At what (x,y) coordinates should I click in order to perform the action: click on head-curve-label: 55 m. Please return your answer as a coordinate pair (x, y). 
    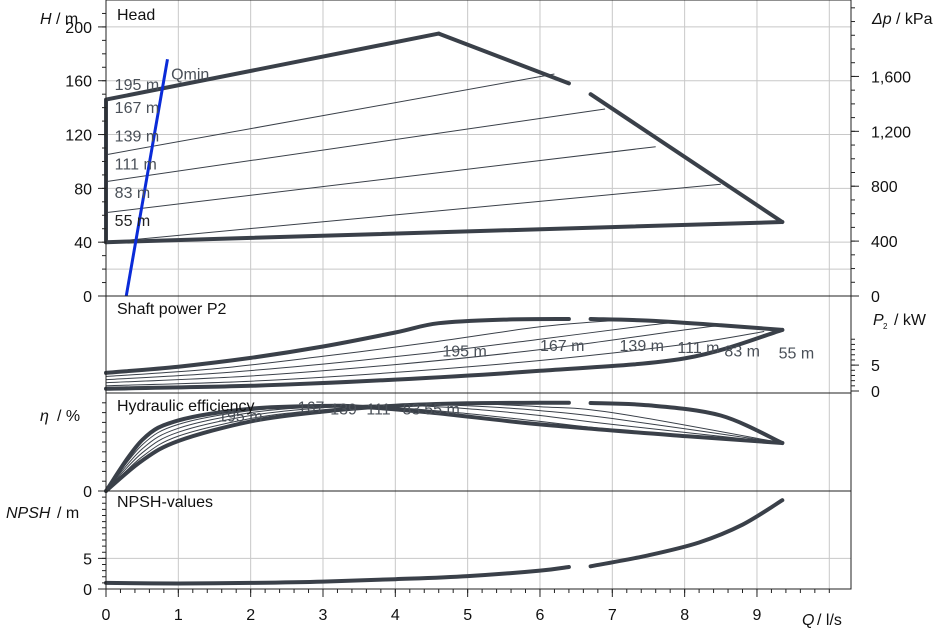
    Looking at the image, I should click on (133, 221).